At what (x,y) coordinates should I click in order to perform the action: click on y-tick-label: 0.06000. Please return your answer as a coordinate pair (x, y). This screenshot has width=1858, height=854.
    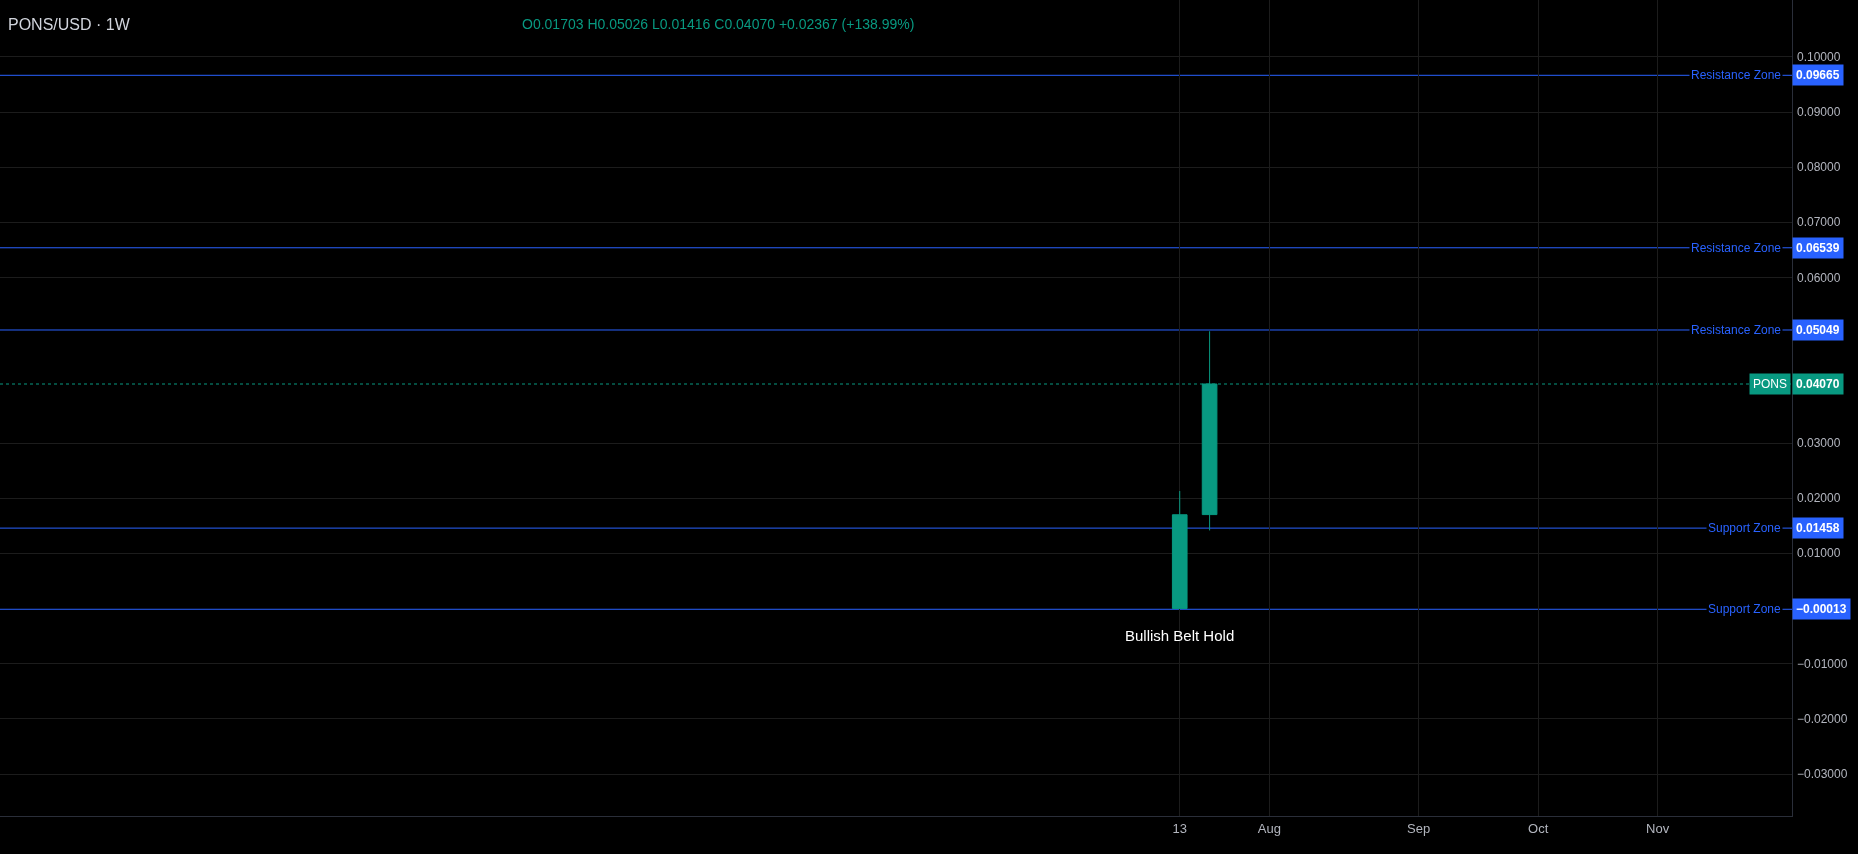
    Looking at the image, I should click on (1819, 278).